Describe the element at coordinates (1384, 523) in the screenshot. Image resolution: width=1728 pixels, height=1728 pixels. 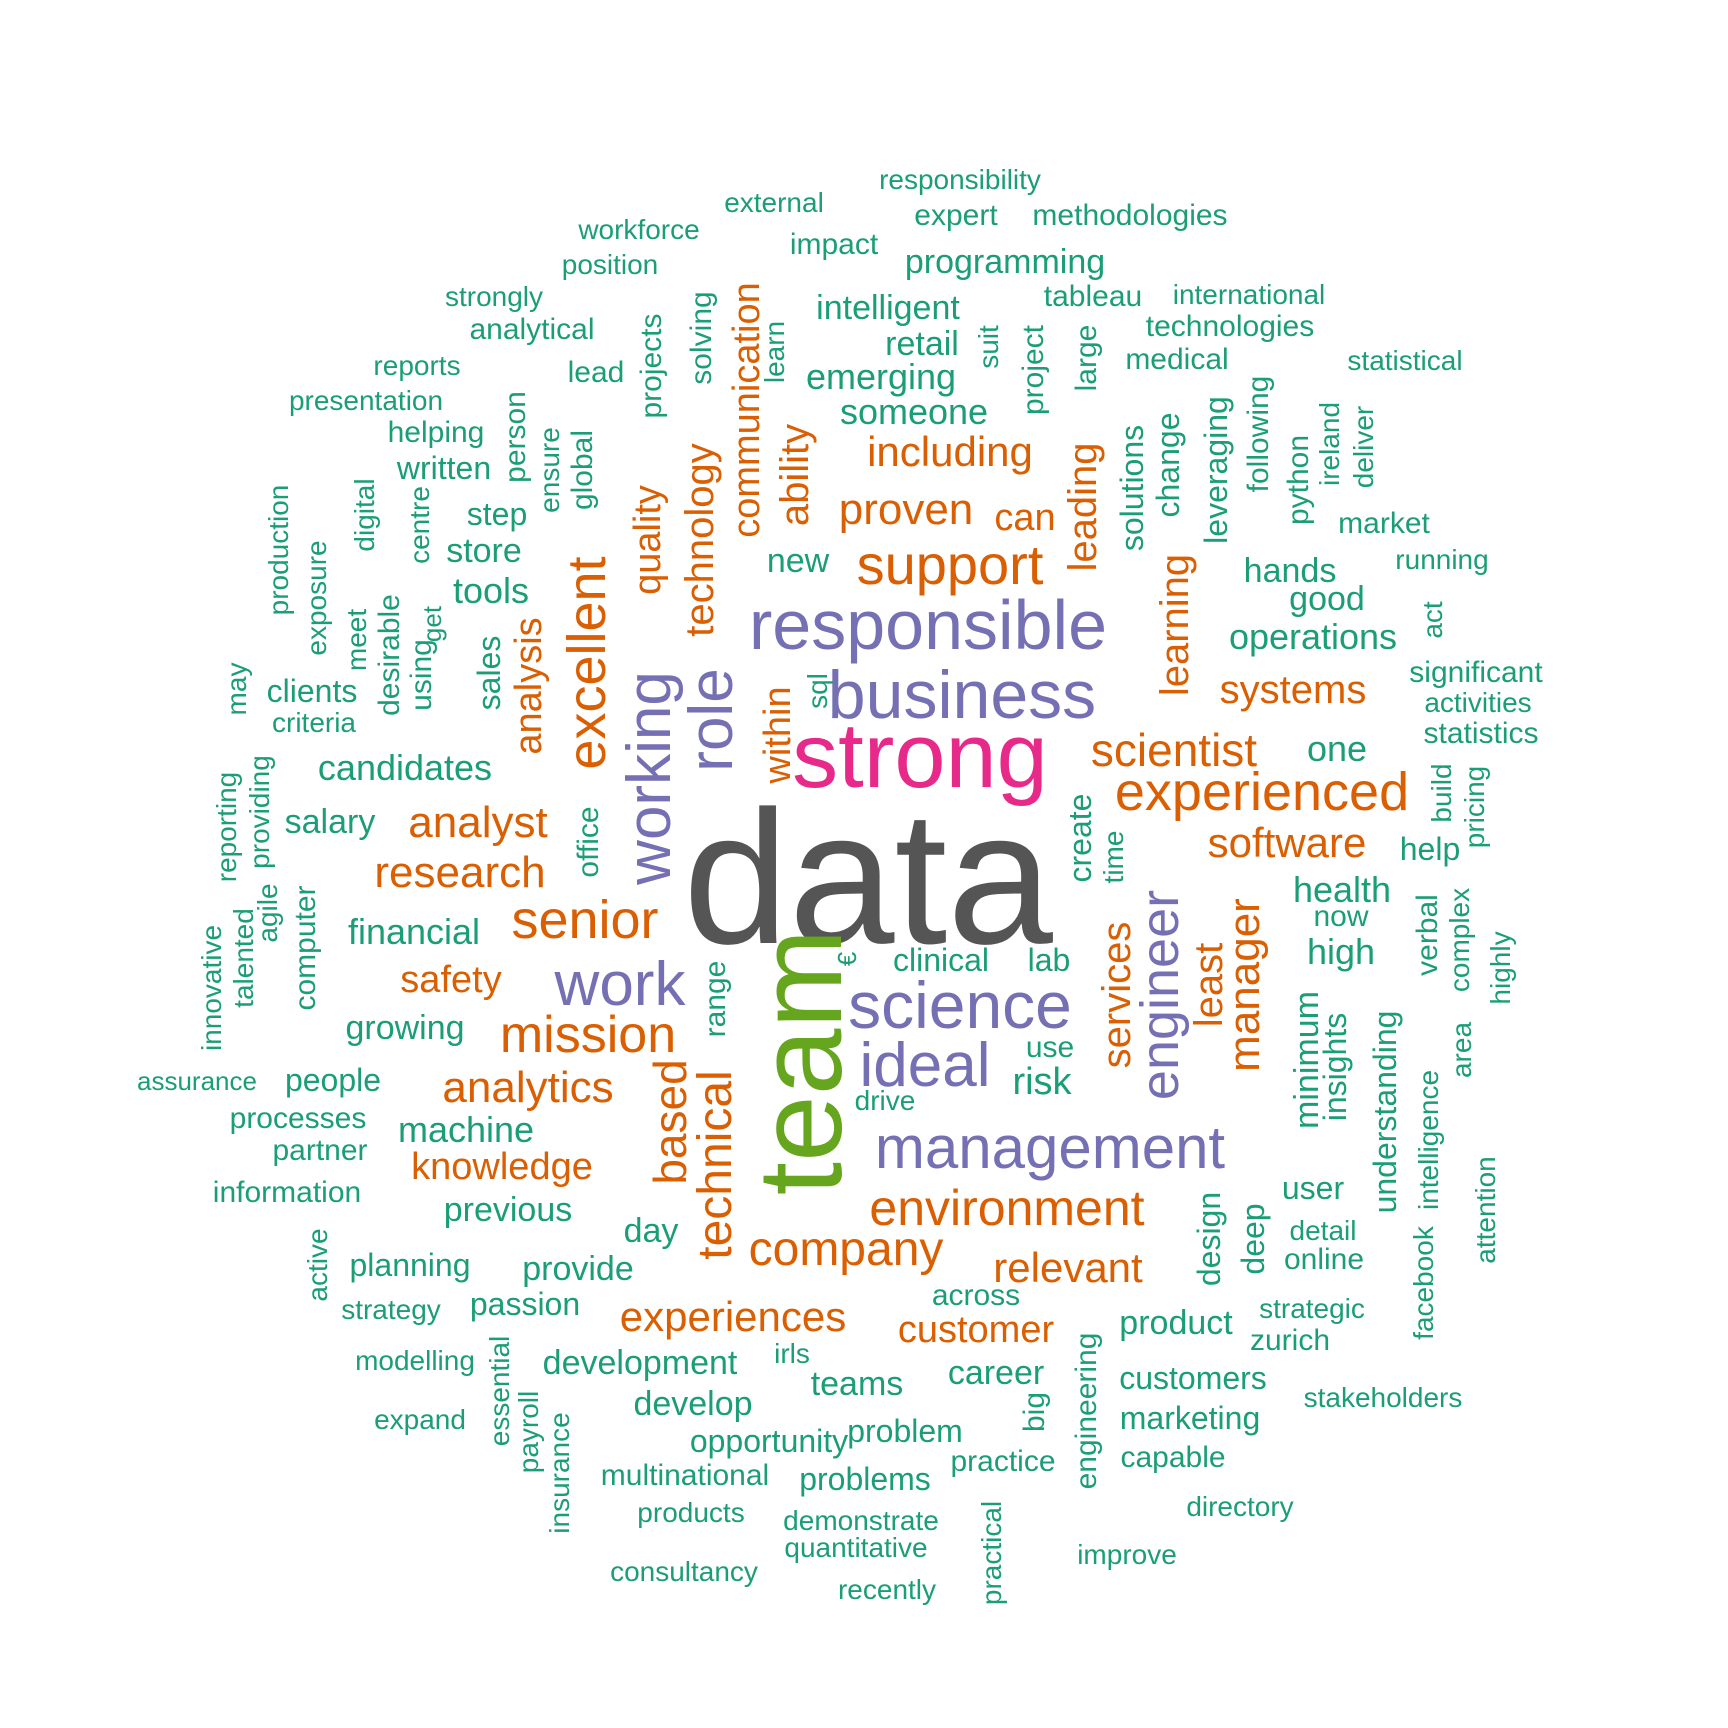
I see `word-109: market` at that location.